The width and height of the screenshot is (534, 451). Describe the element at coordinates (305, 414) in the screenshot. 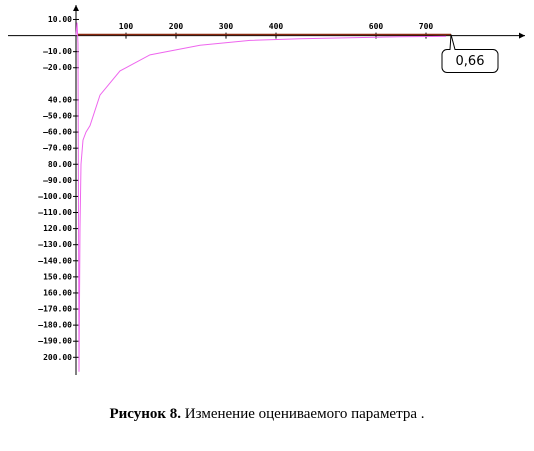

I see `caption-text: Изменение оцениваемого параметра .` at that location.